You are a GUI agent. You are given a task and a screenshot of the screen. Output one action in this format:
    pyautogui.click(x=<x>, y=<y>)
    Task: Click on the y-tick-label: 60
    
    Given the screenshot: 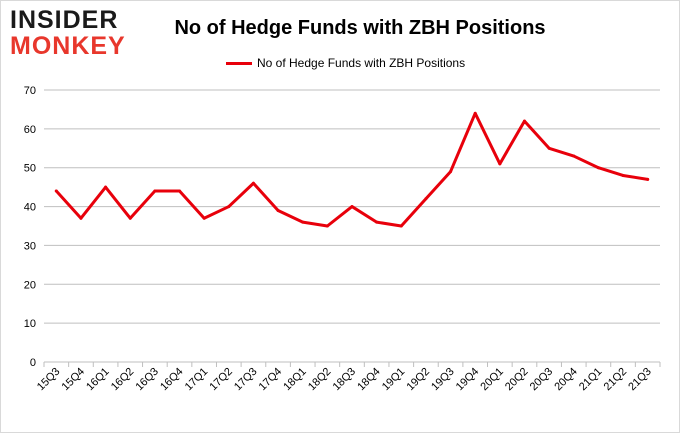 What is the action you would take?
    pyautogui.click(x=30, y=130)
    